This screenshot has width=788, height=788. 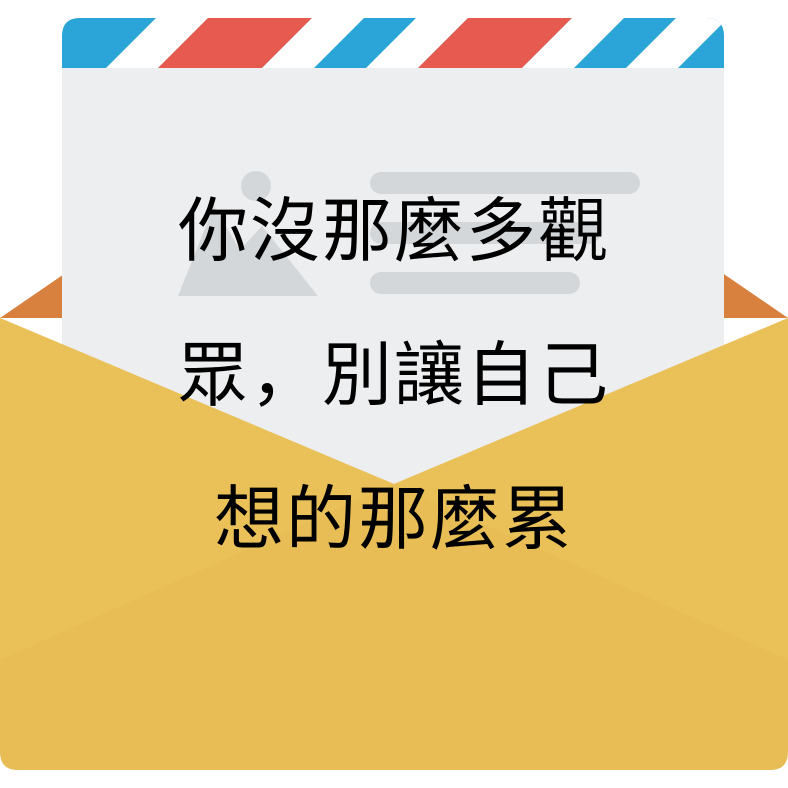 I want to click on message-line-1: 你沒那麼多觀, so click(x=394, y=231).